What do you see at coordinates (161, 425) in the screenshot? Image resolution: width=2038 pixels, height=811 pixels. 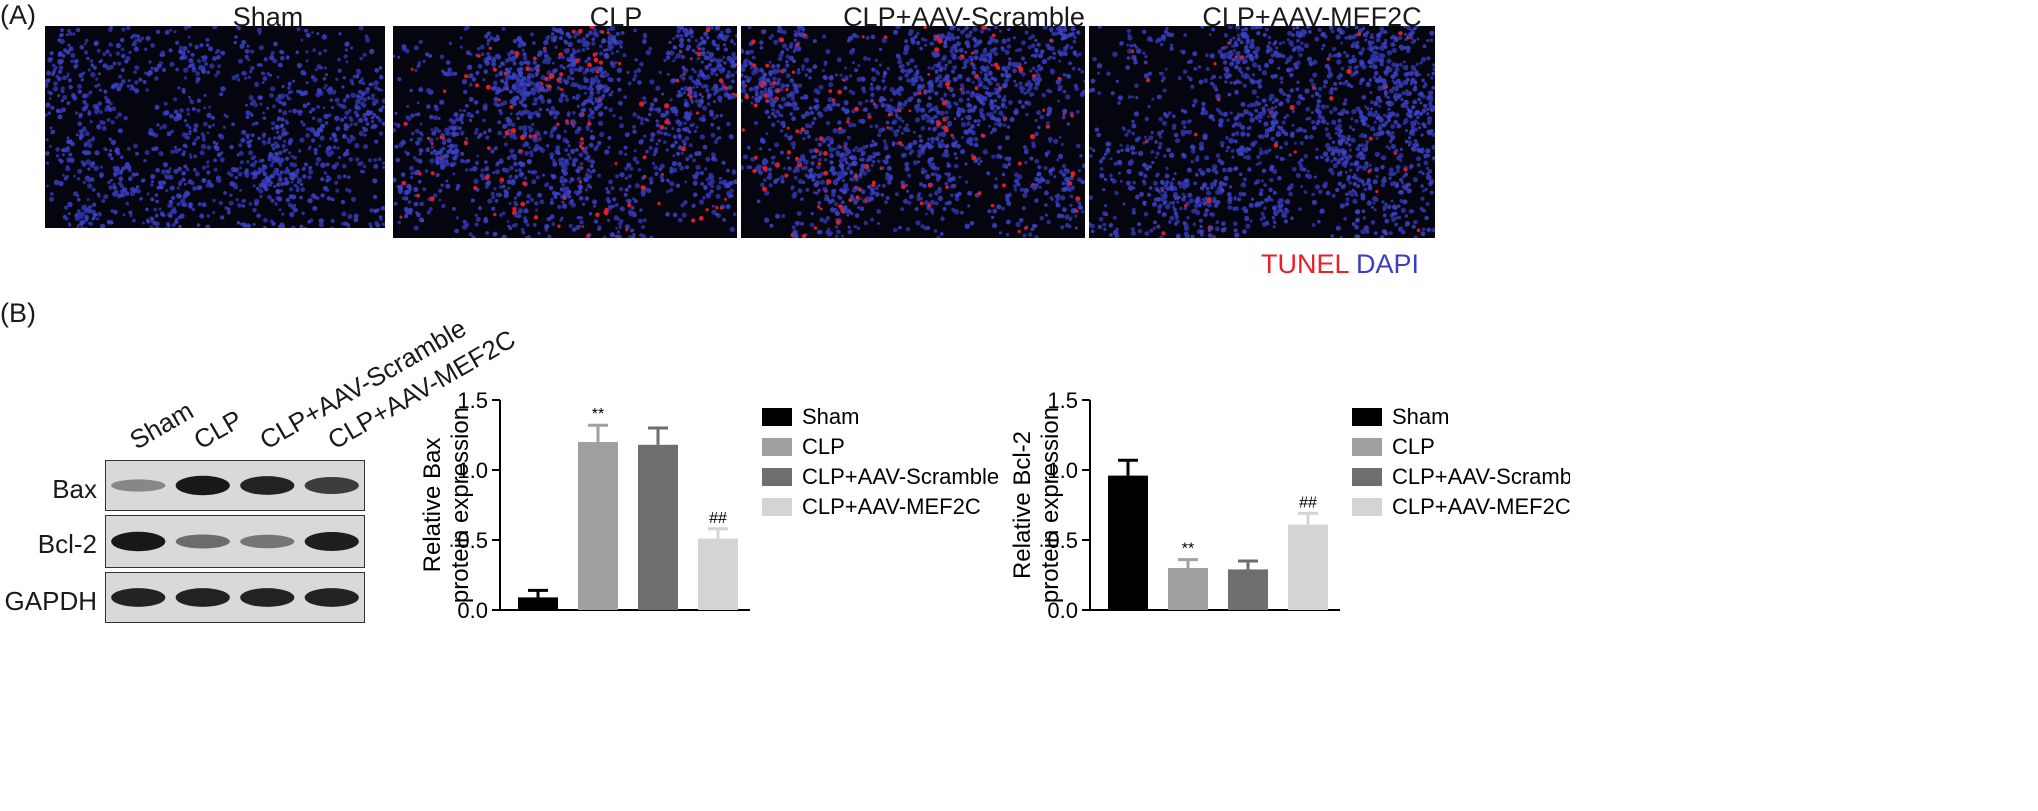 I see `blot-lane-sham: Sham` at bounding box center [161, 425].